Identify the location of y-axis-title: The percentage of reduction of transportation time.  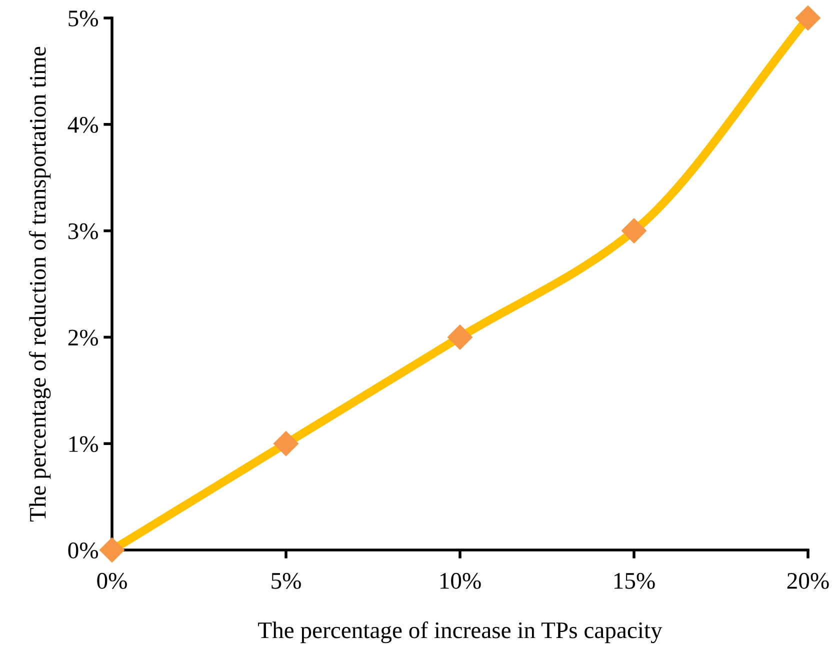
(39, 284).